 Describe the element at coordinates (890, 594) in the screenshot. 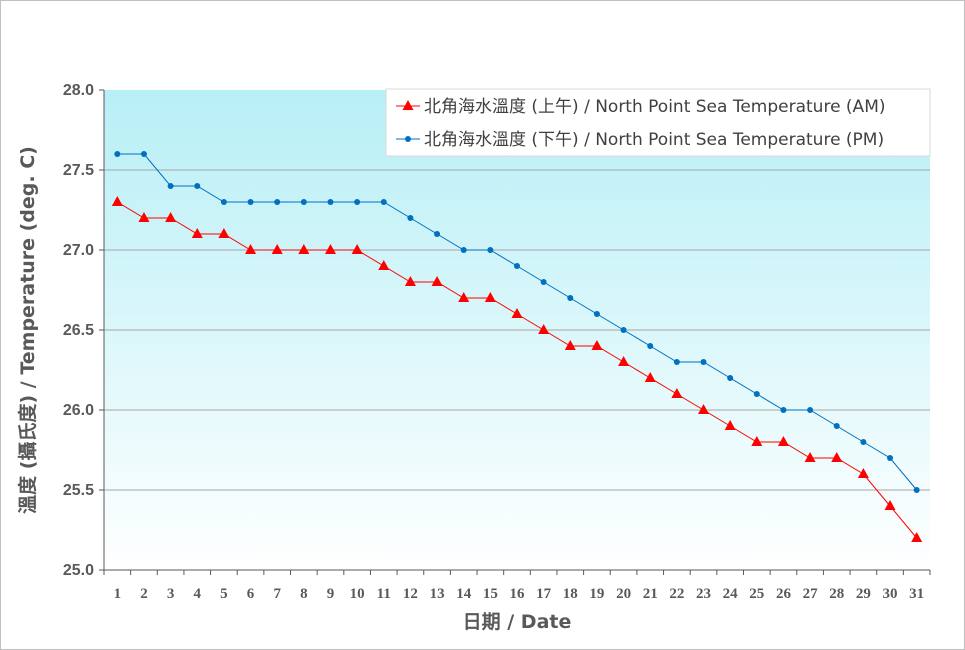

I see `x-tick-label: 30` at that location.